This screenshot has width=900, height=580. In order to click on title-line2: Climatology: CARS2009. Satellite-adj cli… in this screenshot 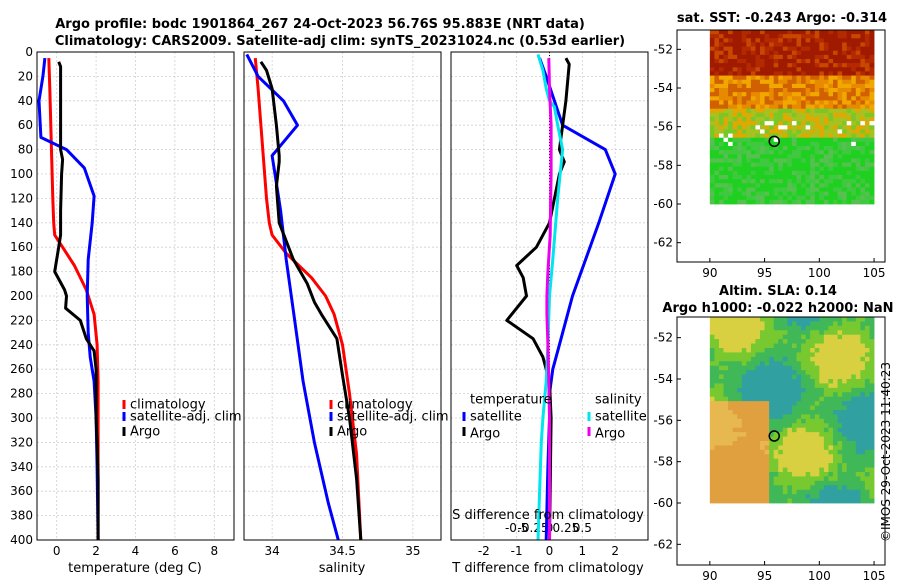, I will do `click(340, 41)`.